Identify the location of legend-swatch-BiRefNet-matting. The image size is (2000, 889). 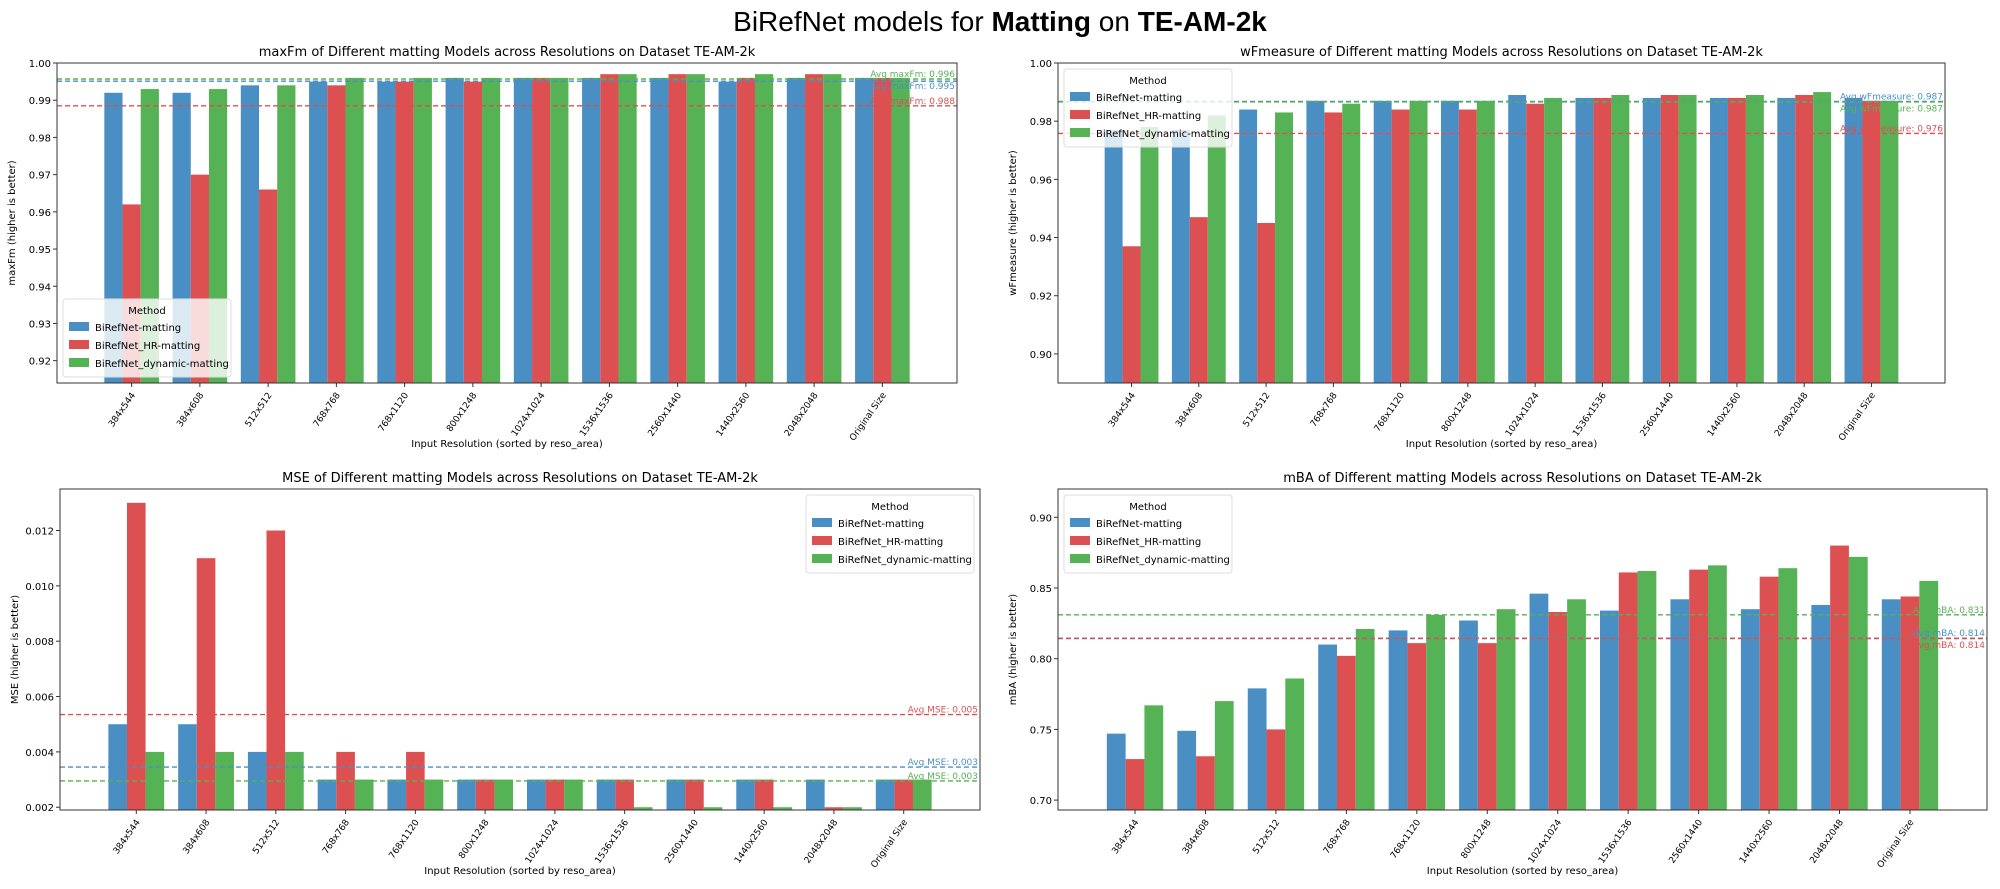
(79, 326).